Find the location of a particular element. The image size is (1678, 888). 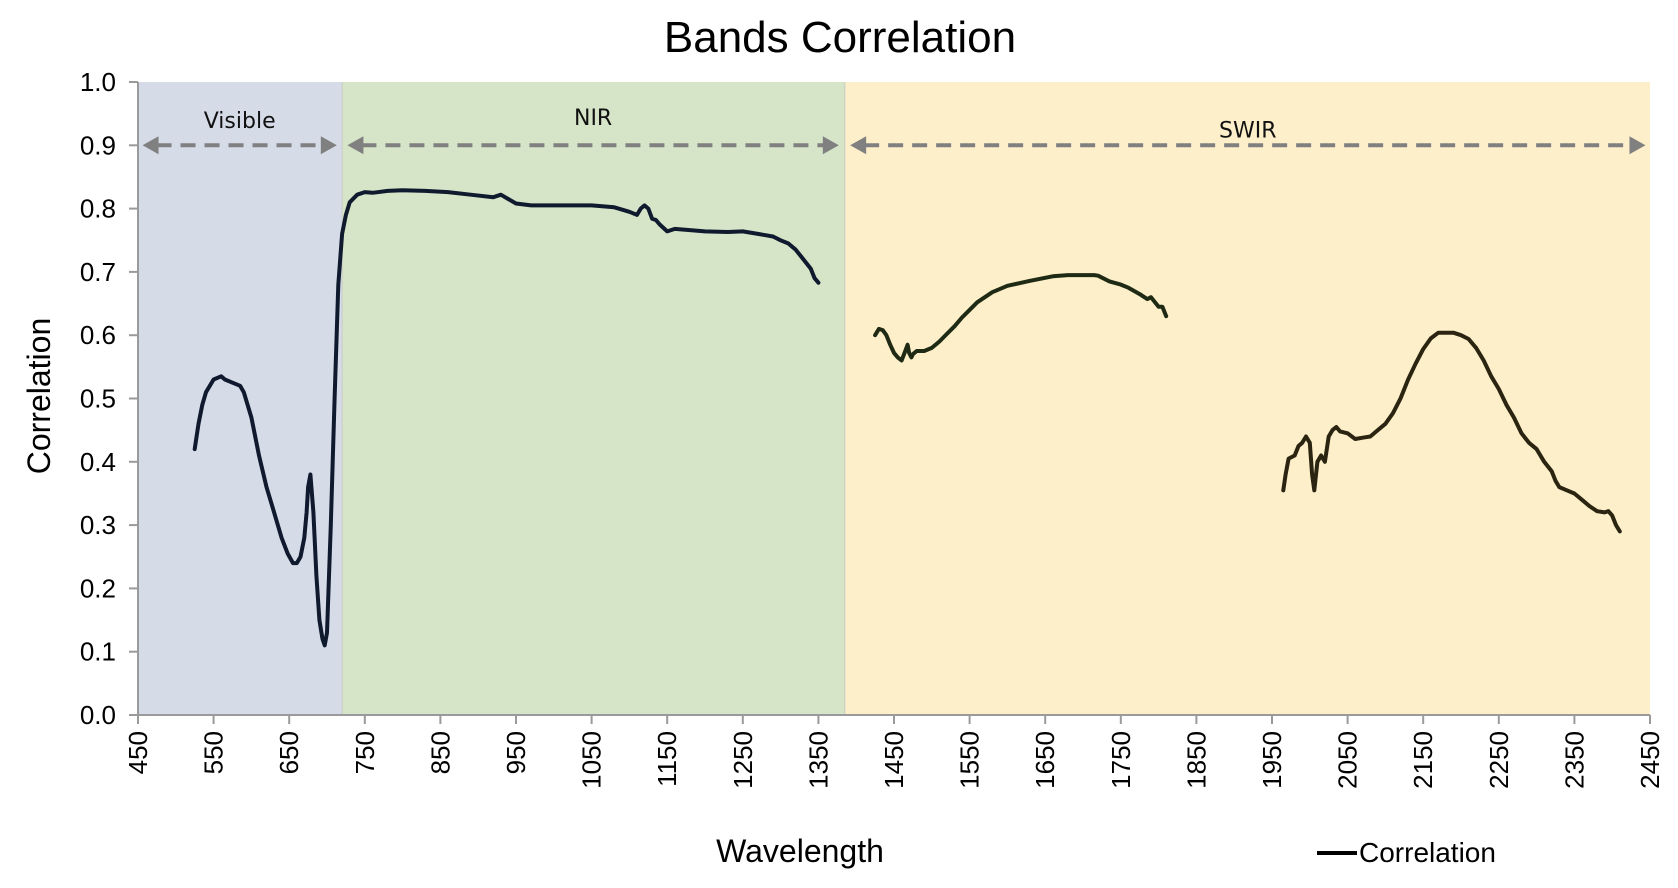

x-tick-label: 1250 is located at coordinates (743, 760).